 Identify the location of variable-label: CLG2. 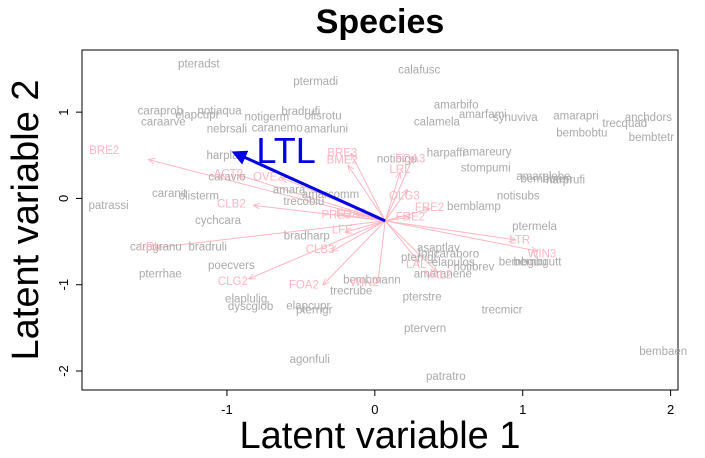
(233, 282).